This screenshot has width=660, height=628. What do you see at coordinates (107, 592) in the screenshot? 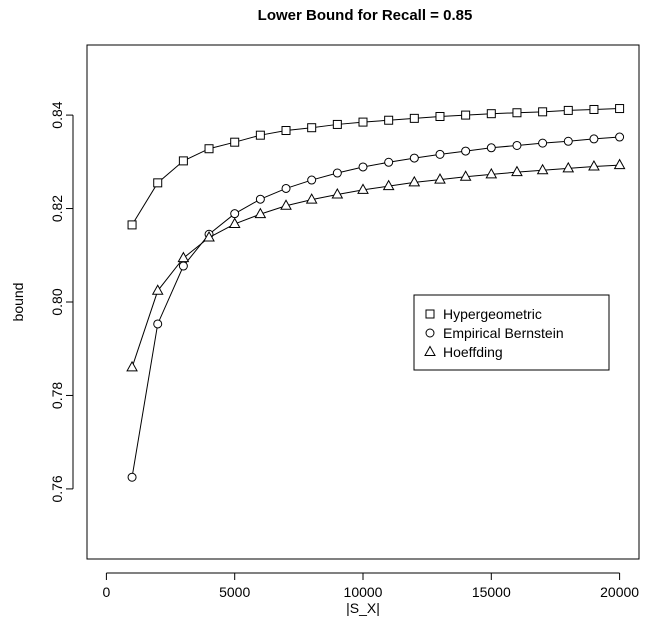
I see `x-tick-label: 0` at bounding box center [107, 592].